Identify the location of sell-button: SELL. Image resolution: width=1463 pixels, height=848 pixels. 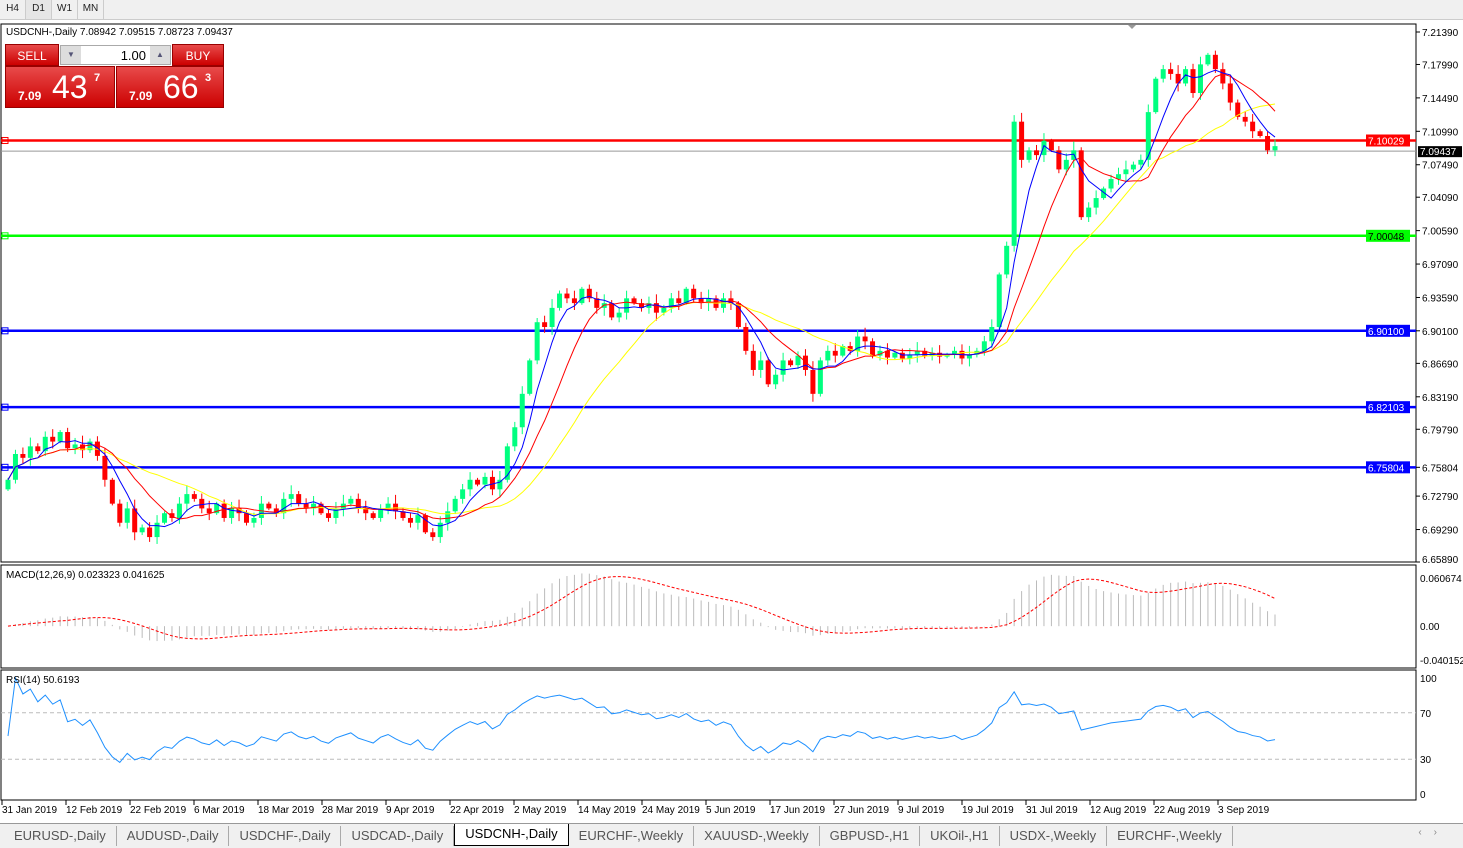
(32, 55).